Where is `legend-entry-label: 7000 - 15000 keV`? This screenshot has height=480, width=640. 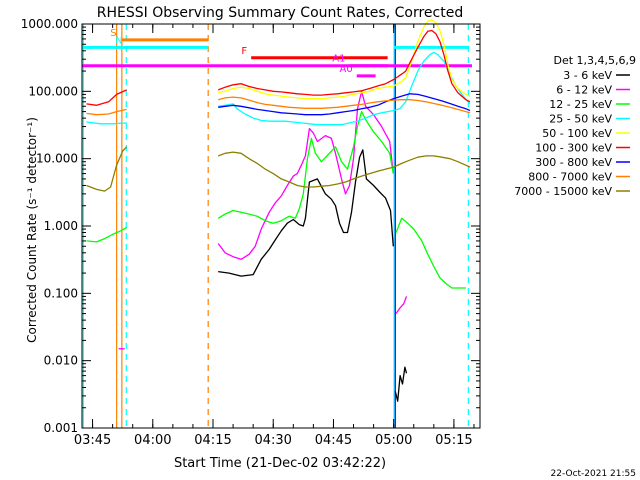 legend-entry-label: 7000 - 15000 keV is located at coordinates (563, 191).